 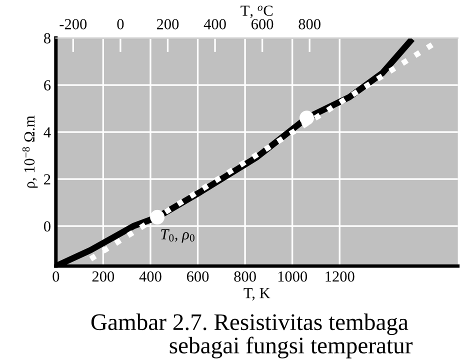 I want to click on x2-tick-label: 0, so click(x=120, y=24).